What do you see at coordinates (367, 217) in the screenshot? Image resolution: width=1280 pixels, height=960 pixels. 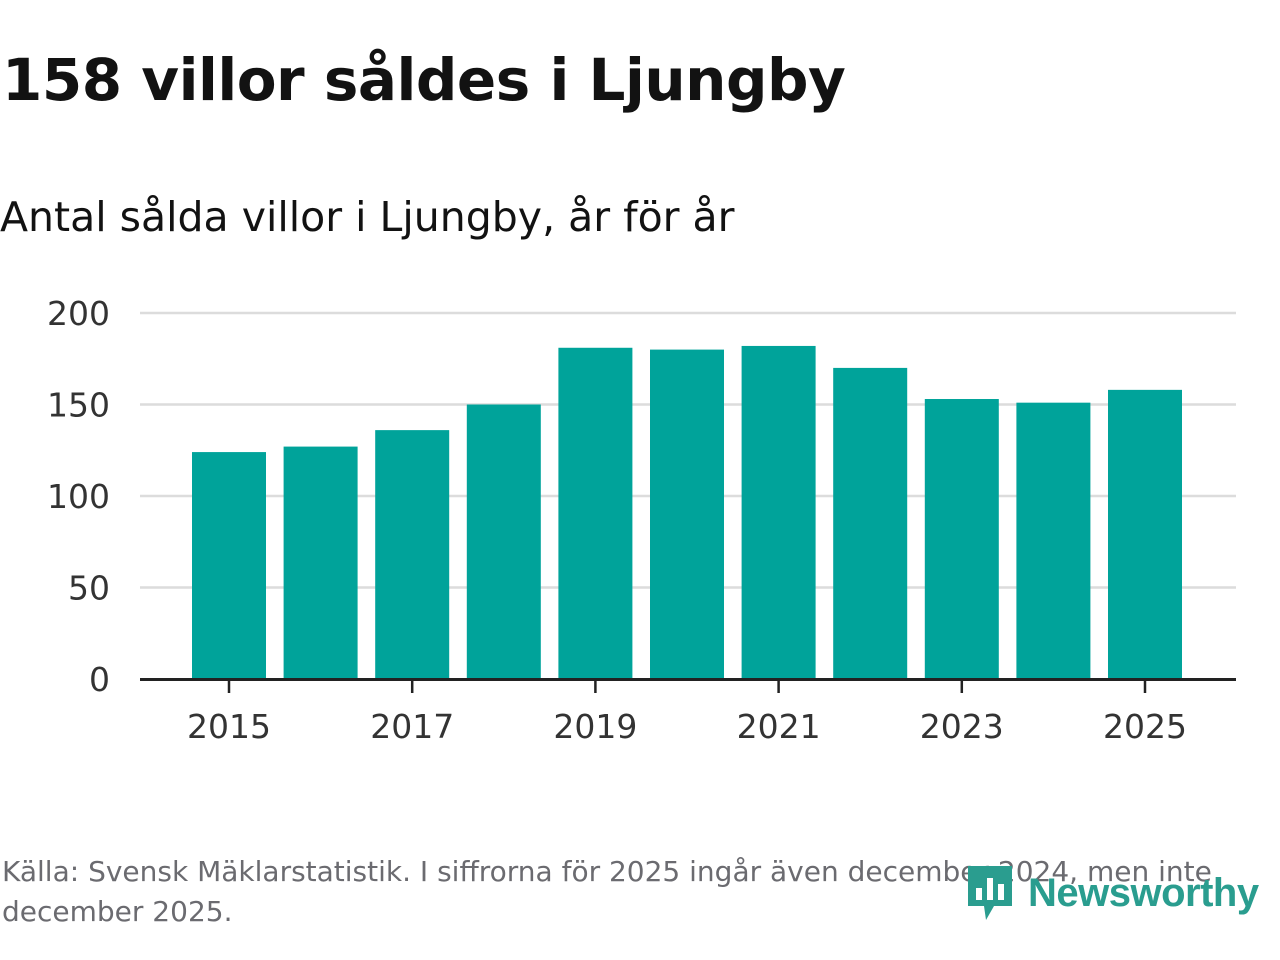 I see `chart-subtitle: Antal sålda villor i Ljungby, år för år` at bounding box center [367, 217].